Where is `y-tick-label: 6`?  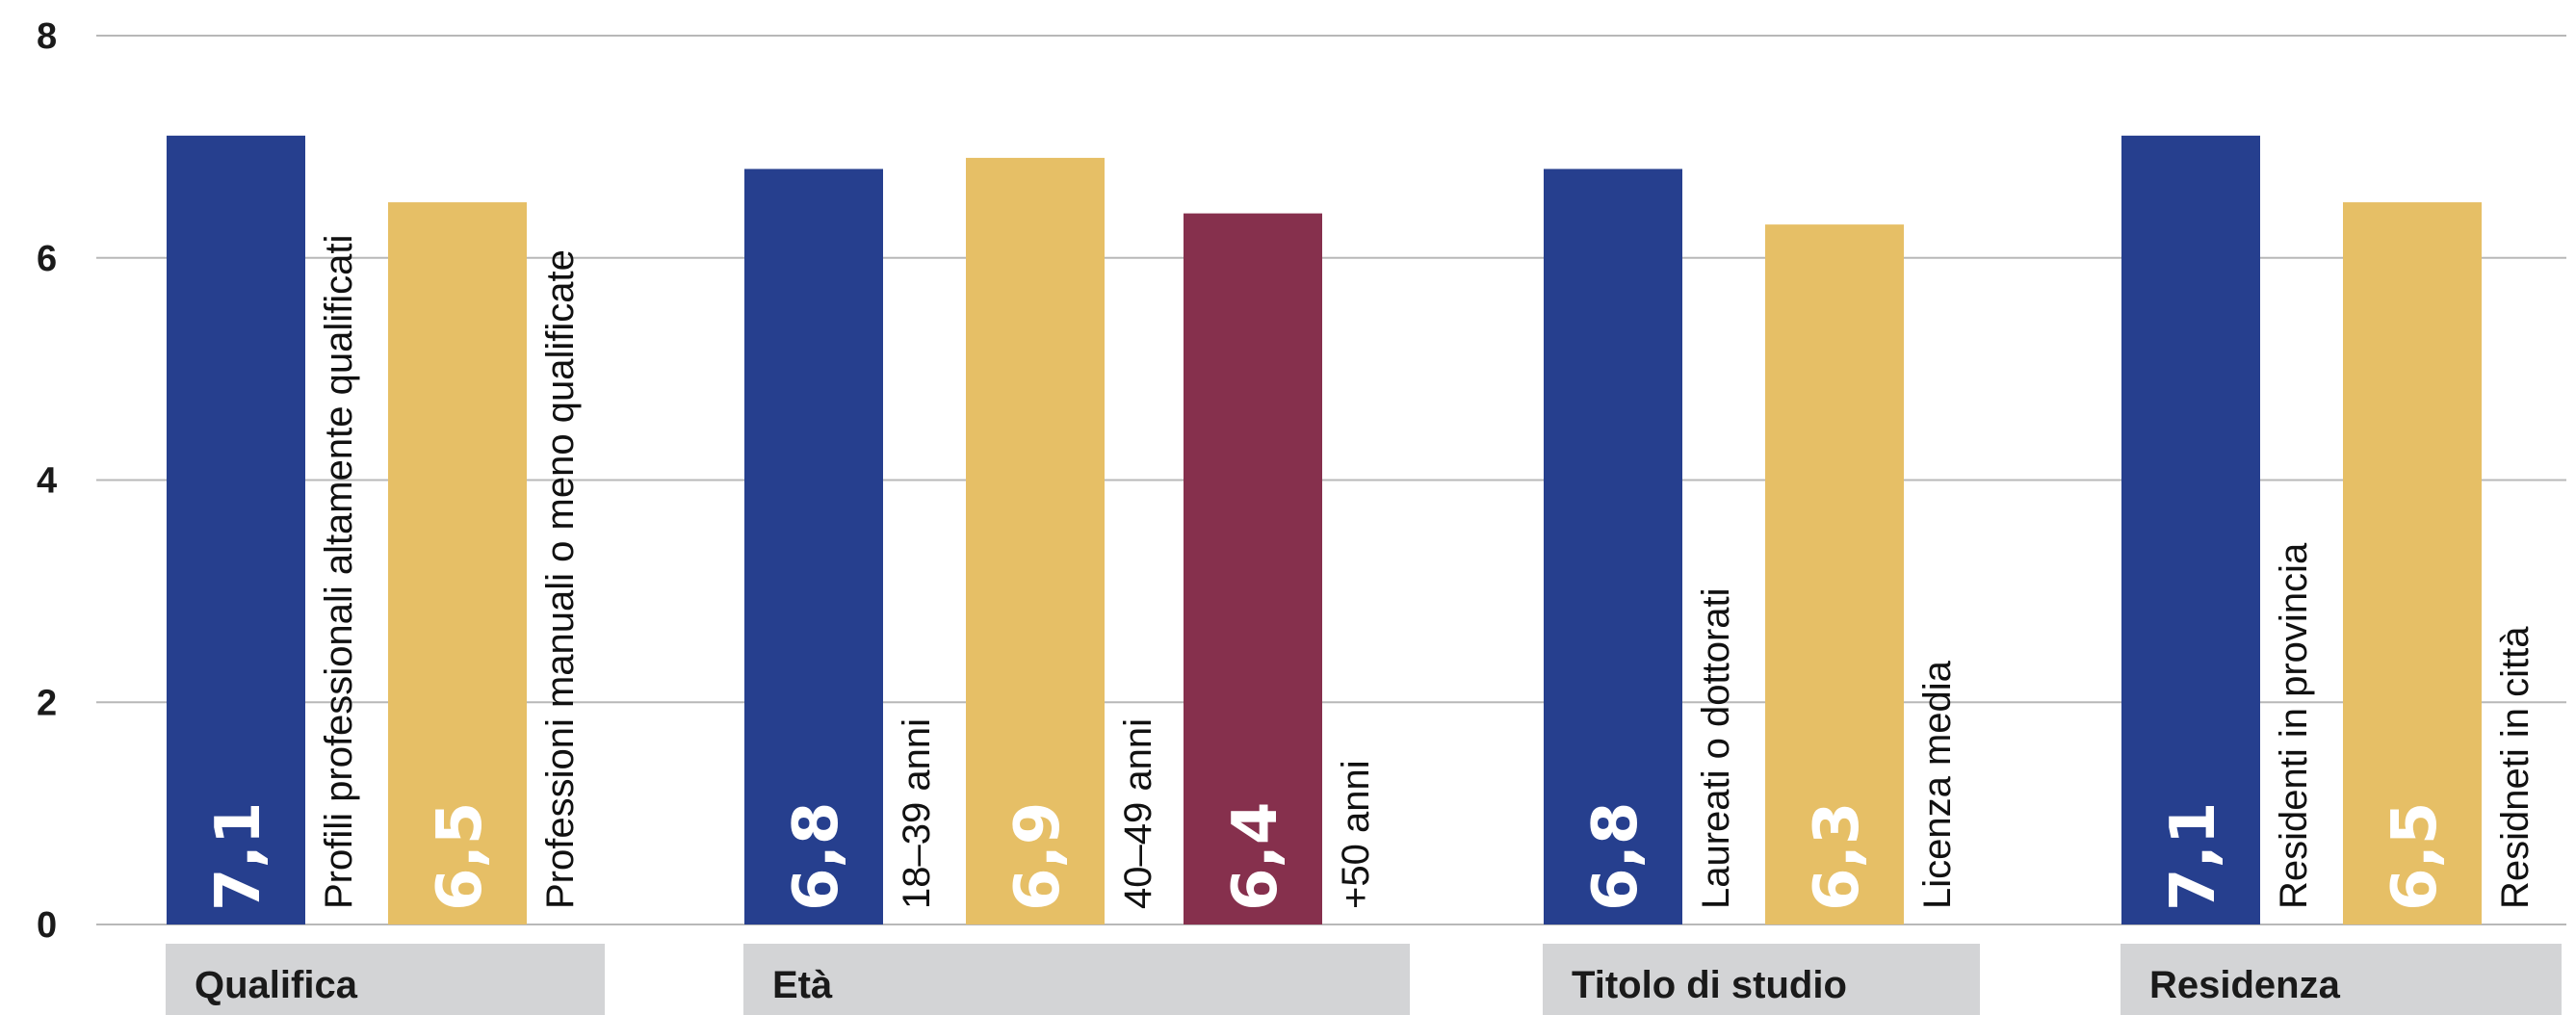
y-tick-label: 6 is located at coordinates (47, 259).